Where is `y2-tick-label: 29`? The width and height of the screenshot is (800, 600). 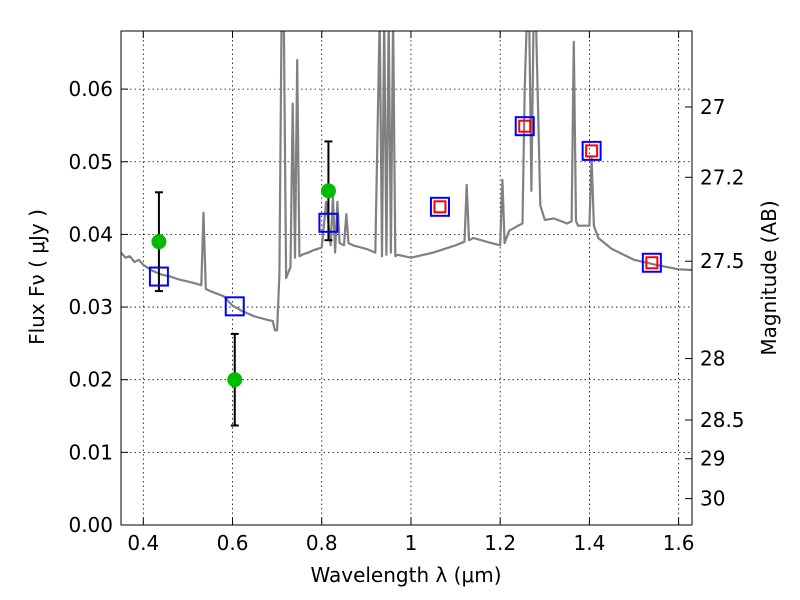 y2-tick-label: 29 is located at coordinates (712, 459).